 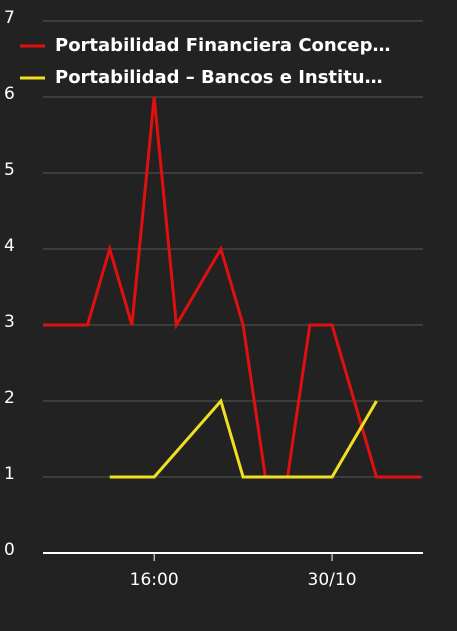 What do you see at coordinates (9, 474) in the screenshot?
I see `y-tick-label: 1` at bounding box center [9, 474].